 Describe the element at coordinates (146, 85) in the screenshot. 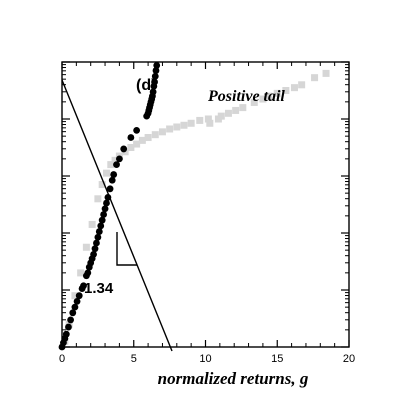

I see `panel-label: (d)` at that location.